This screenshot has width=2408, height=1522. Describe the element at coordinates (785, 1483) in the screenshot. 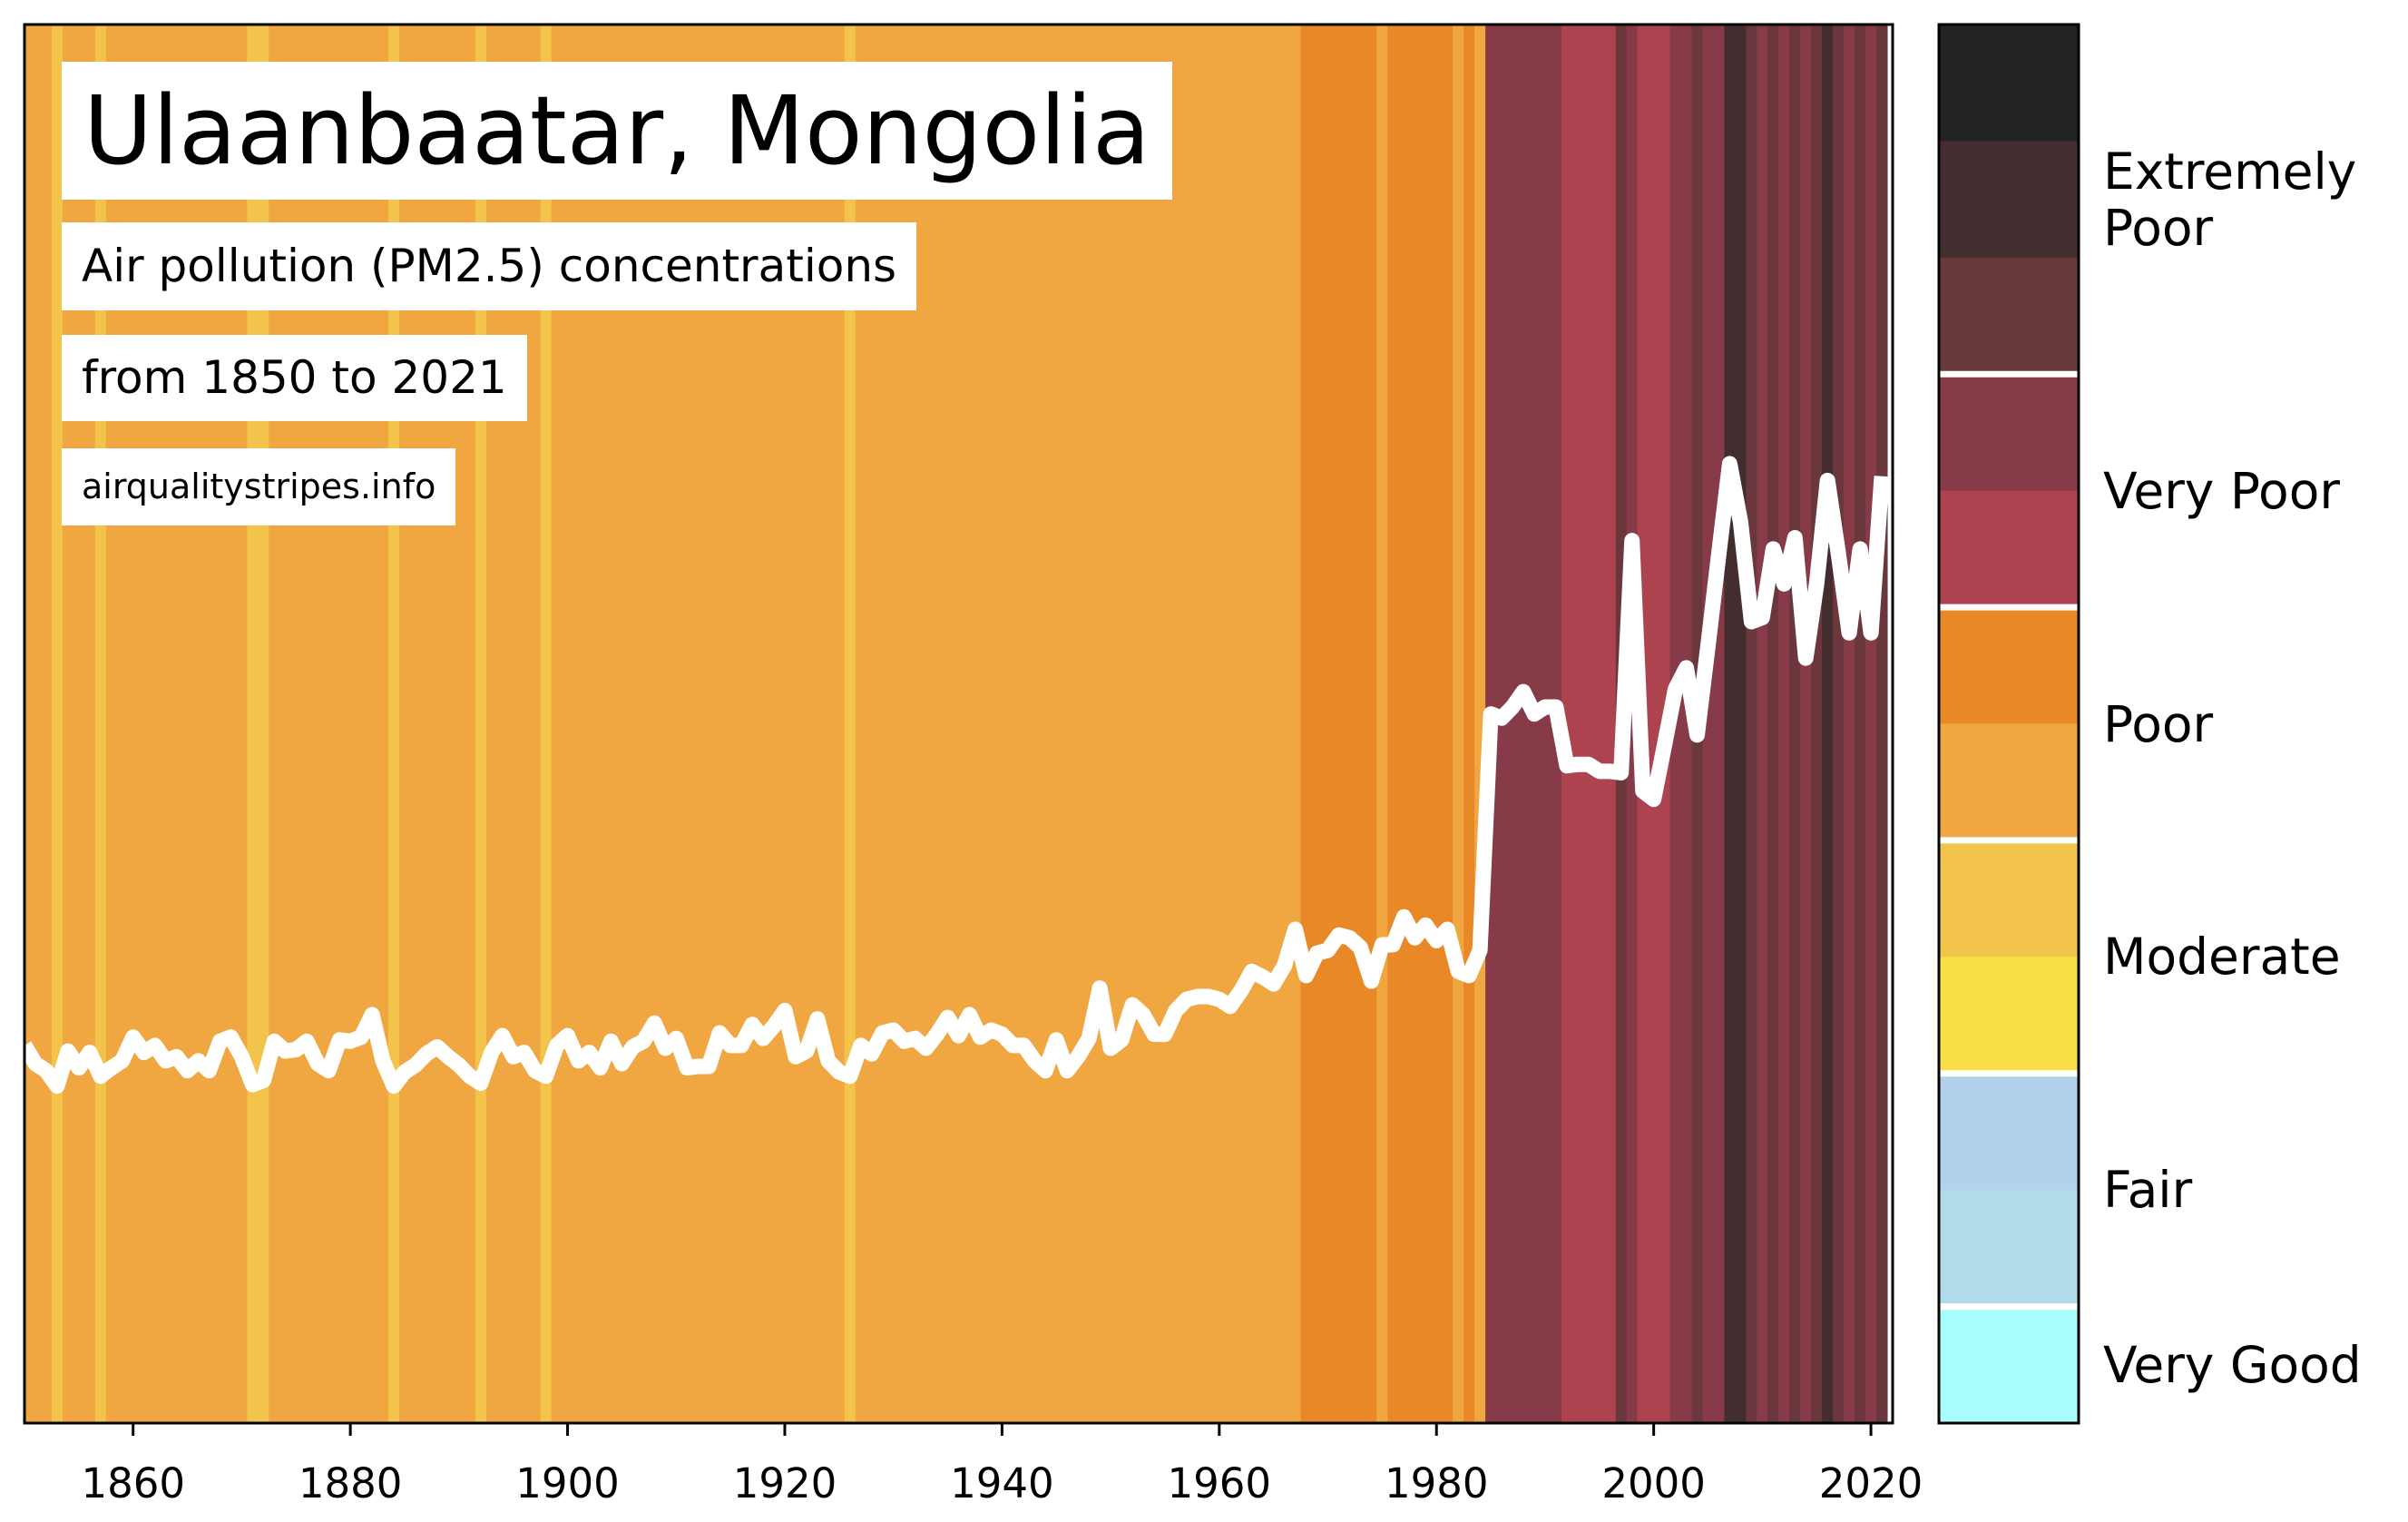

I see `x-tick-label: 1920` at that location.